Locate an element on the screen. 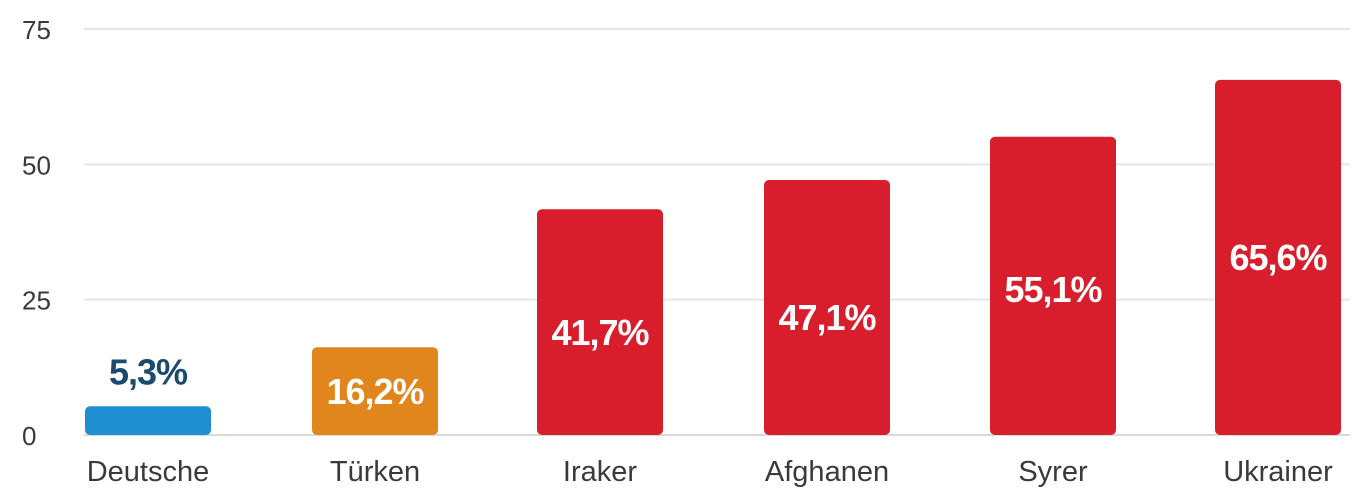  category-label: Syrer is located at coordinates (1053, 472).